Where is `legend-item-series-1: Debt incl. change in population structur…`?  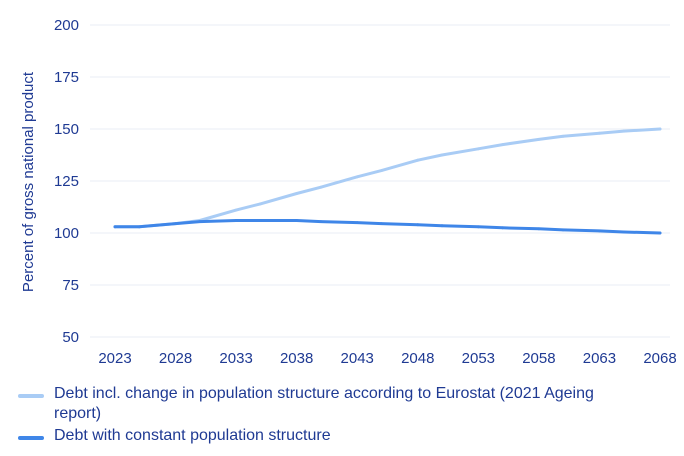 legend-item-series-1: Debt incl. change in population structur… is located at coordinates (348, 404).